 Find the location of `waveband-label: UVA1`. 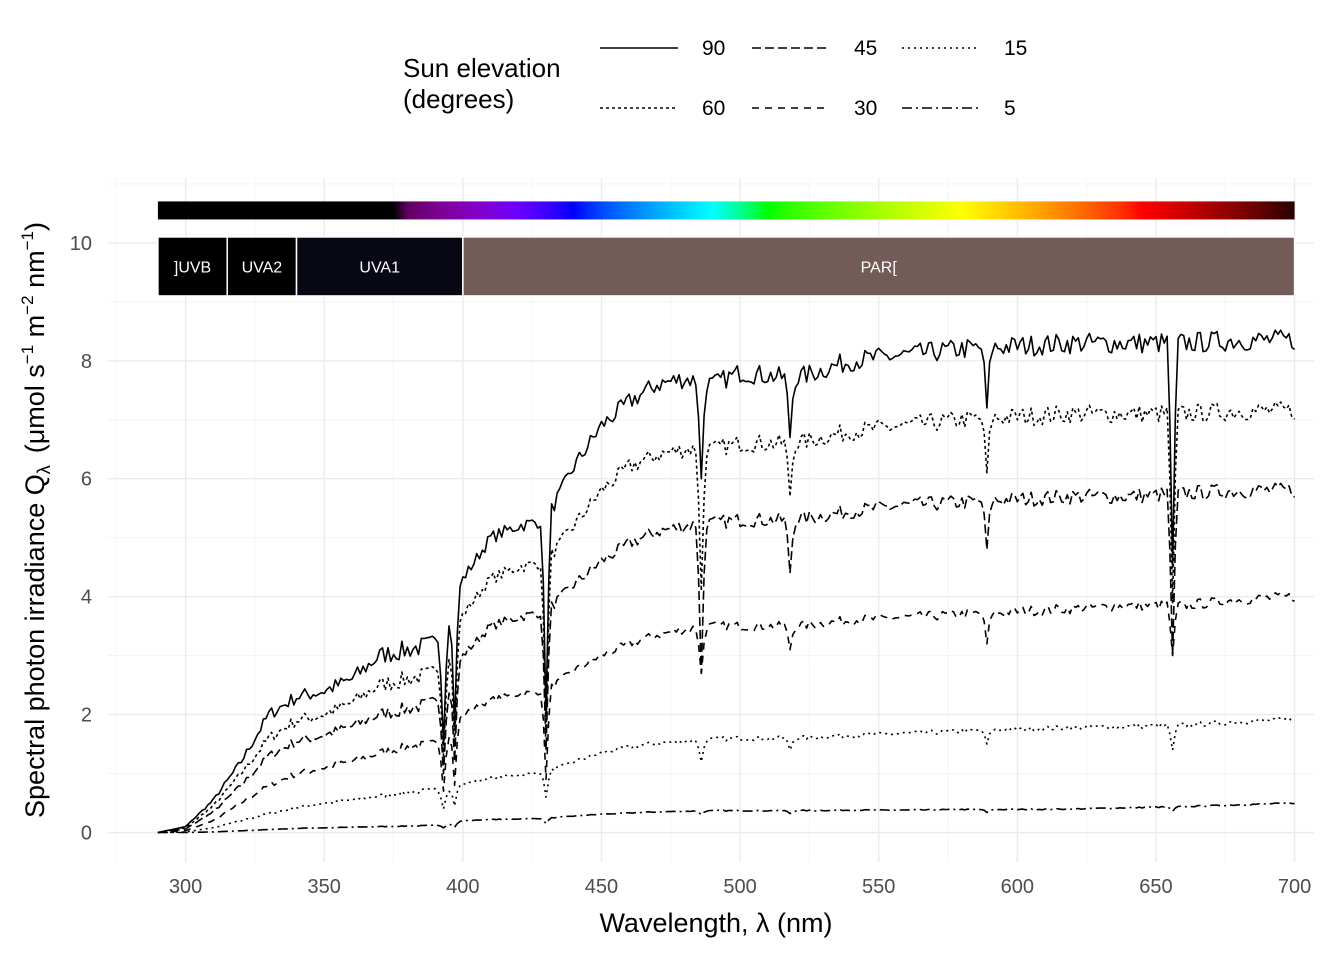

waveband-label: UVA1 is located at coordinates (379, 267).